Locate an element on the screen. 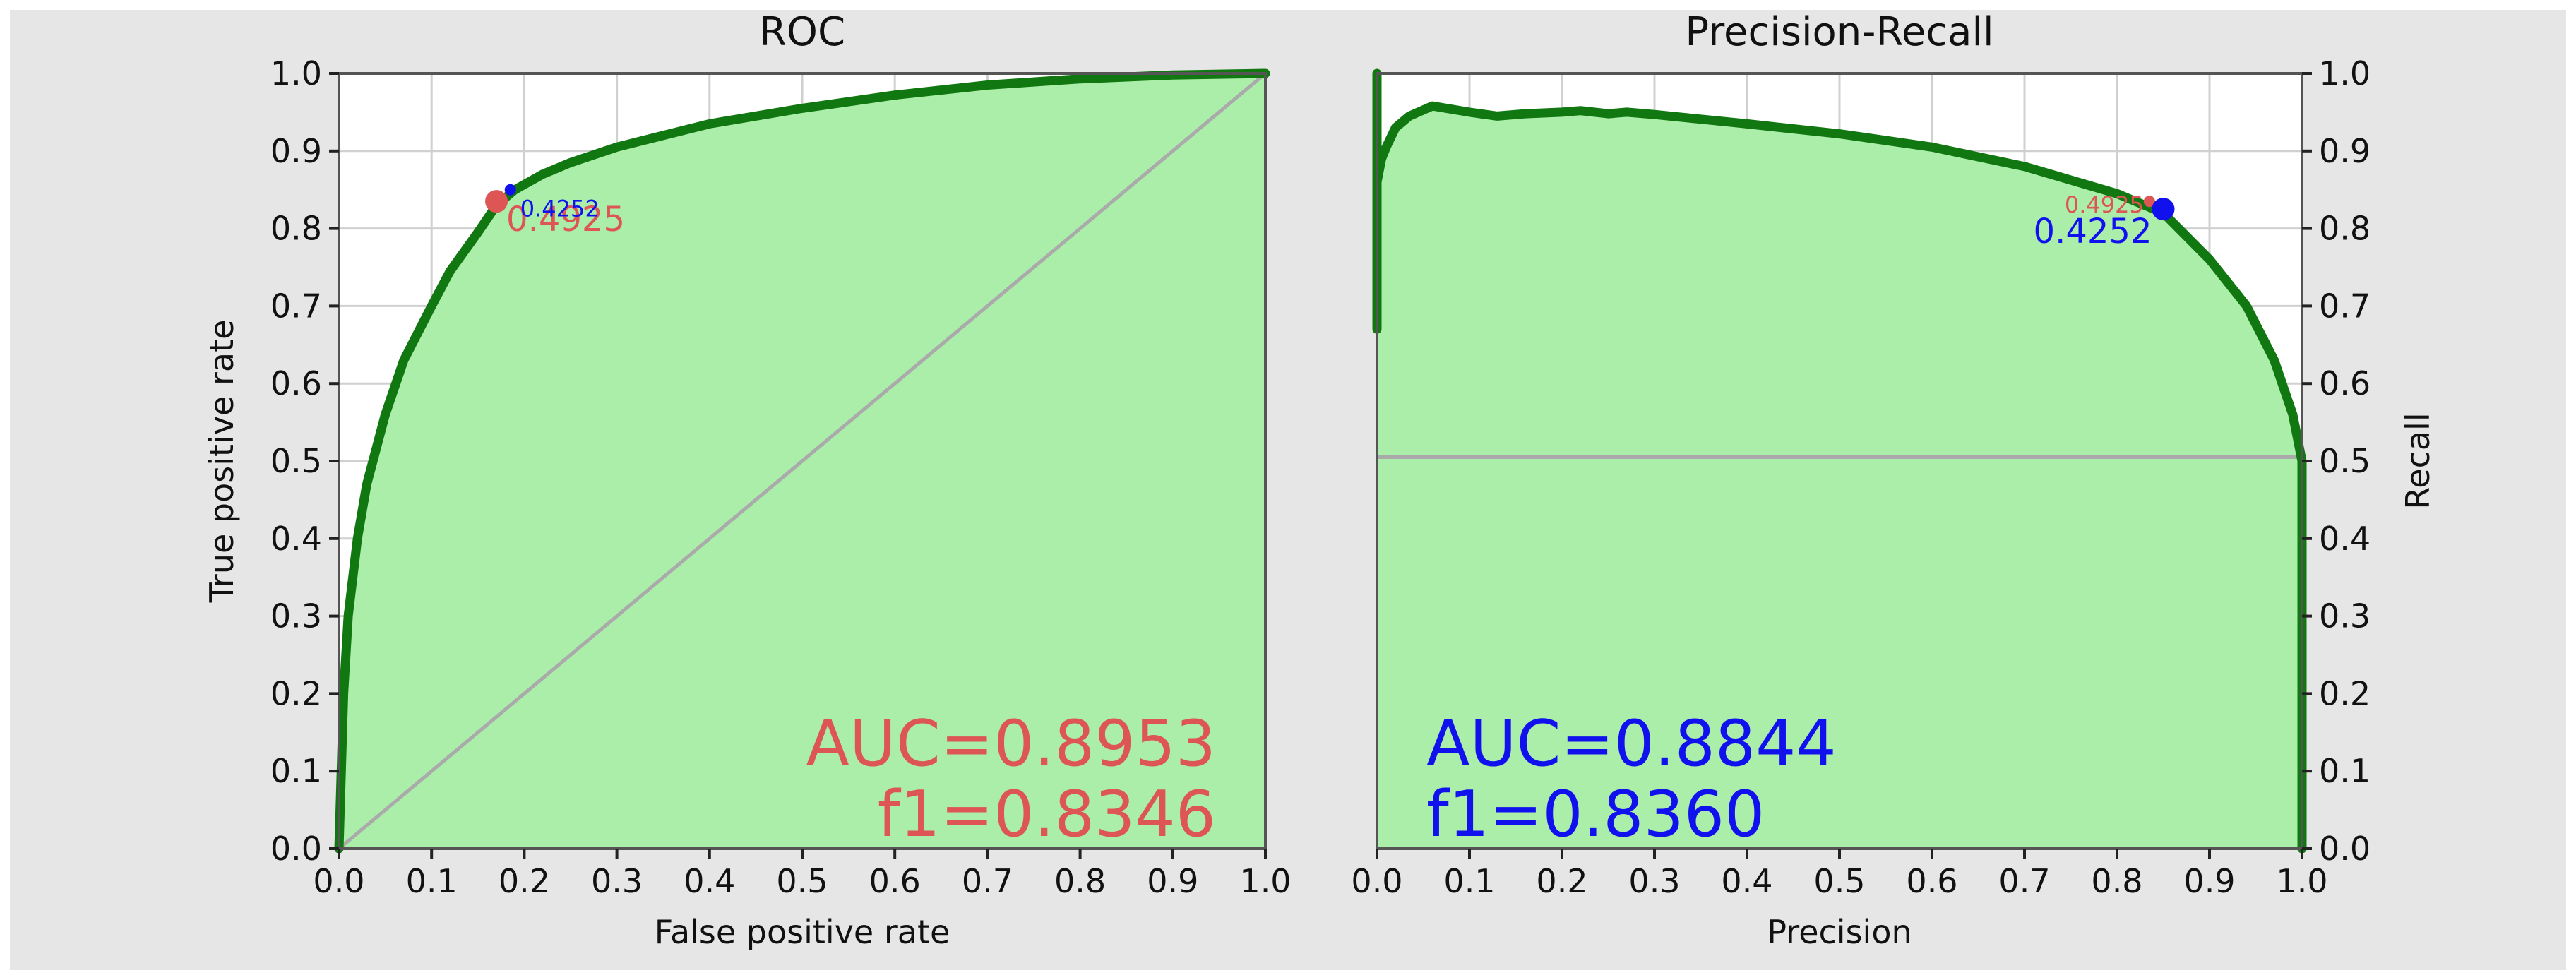 This screenshot has width=2576, height=980. roc-marker-label: 0.4252 is located at coordinates (560, 209).